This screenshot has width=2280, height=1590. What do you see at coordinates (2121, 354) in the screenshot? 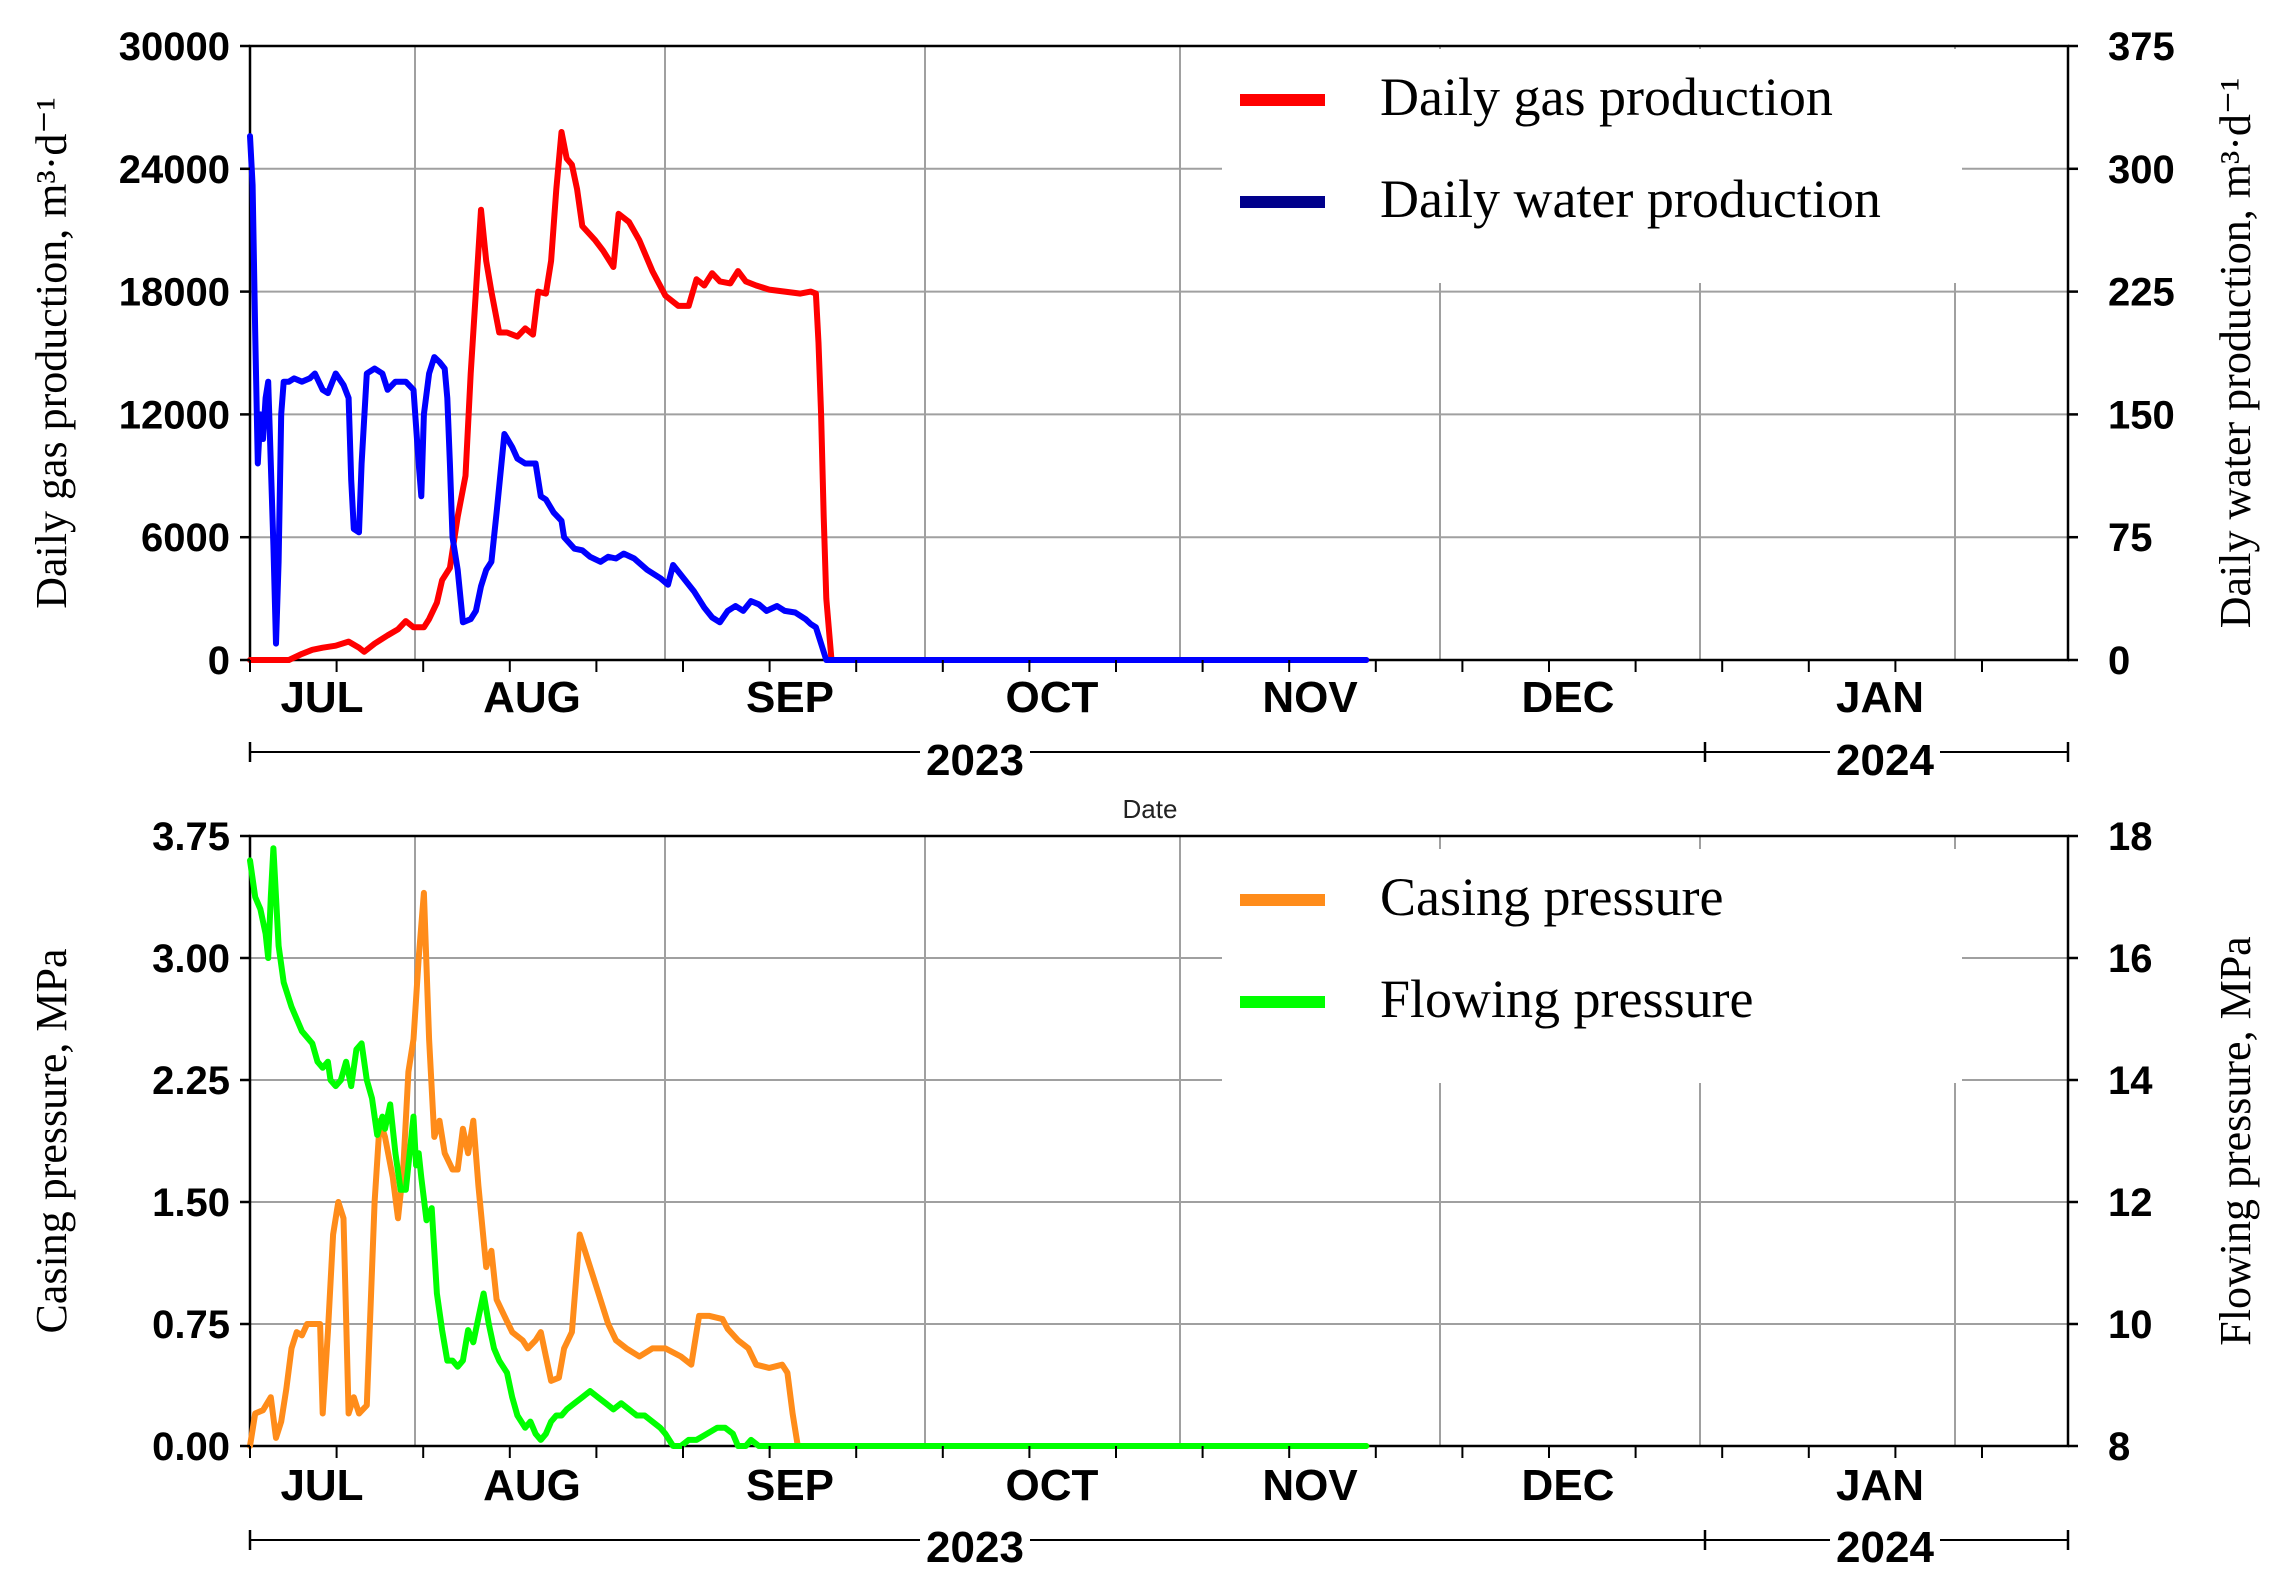
I see `water-axis-ticks: 0 75 150 225 300 375` at bounding box center [2121, 354].